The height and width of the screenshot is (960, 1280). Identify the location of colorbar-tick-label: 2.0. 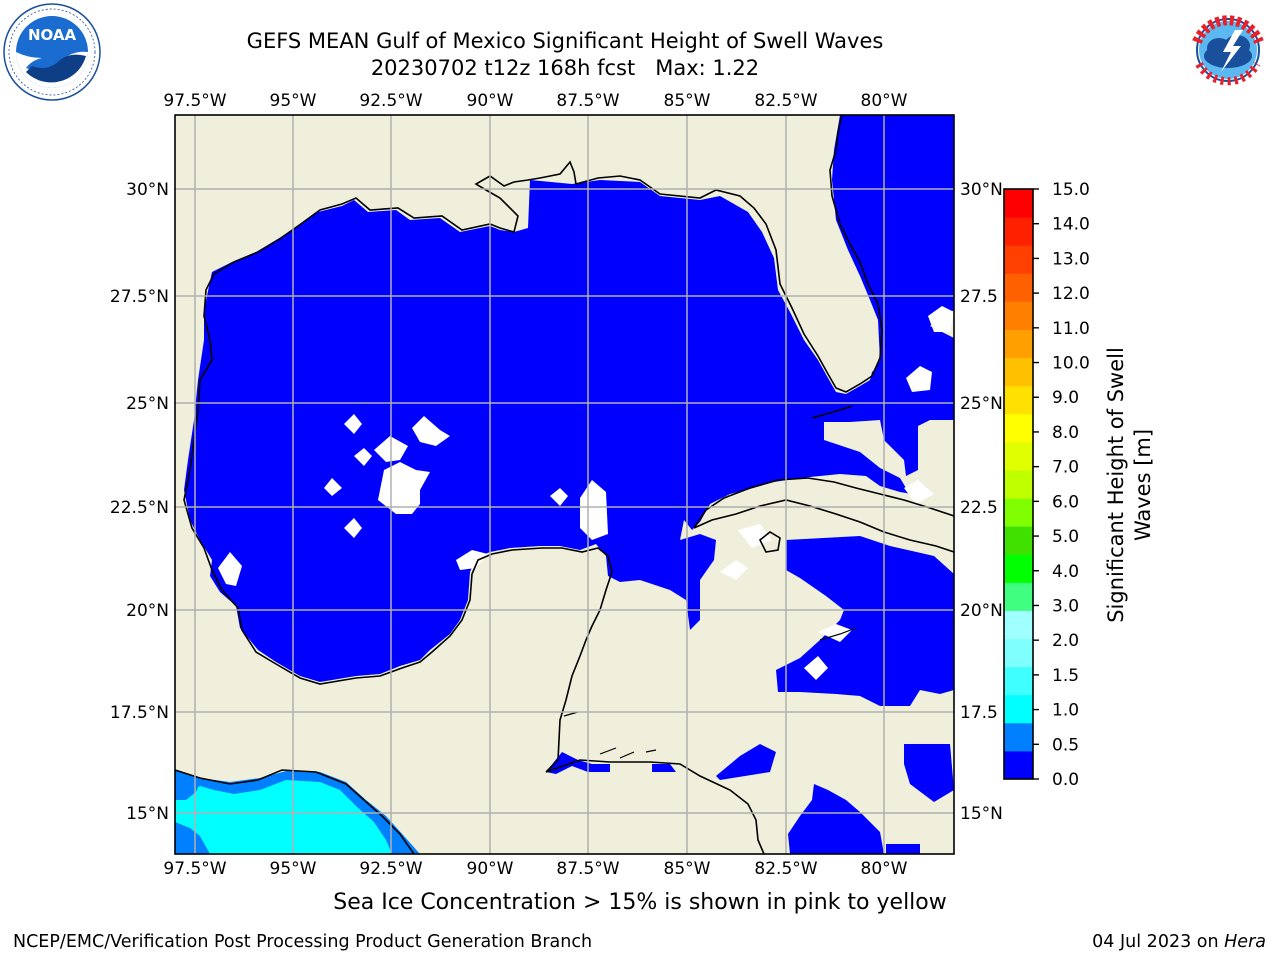
(1065, 641).